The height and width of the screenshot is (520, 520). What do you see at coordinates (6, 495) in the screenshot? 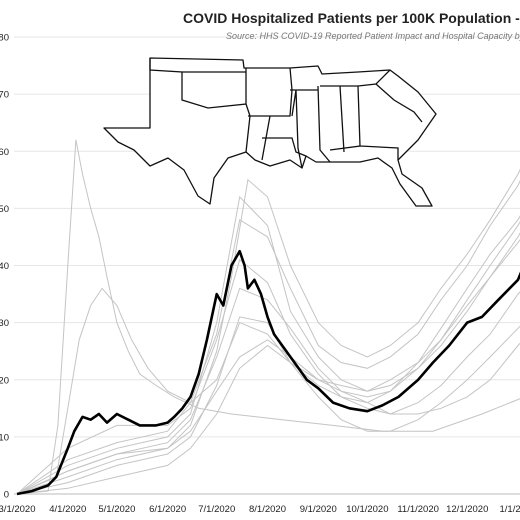
I see `y-tick-label: 0` at bounding box center [6, 495].